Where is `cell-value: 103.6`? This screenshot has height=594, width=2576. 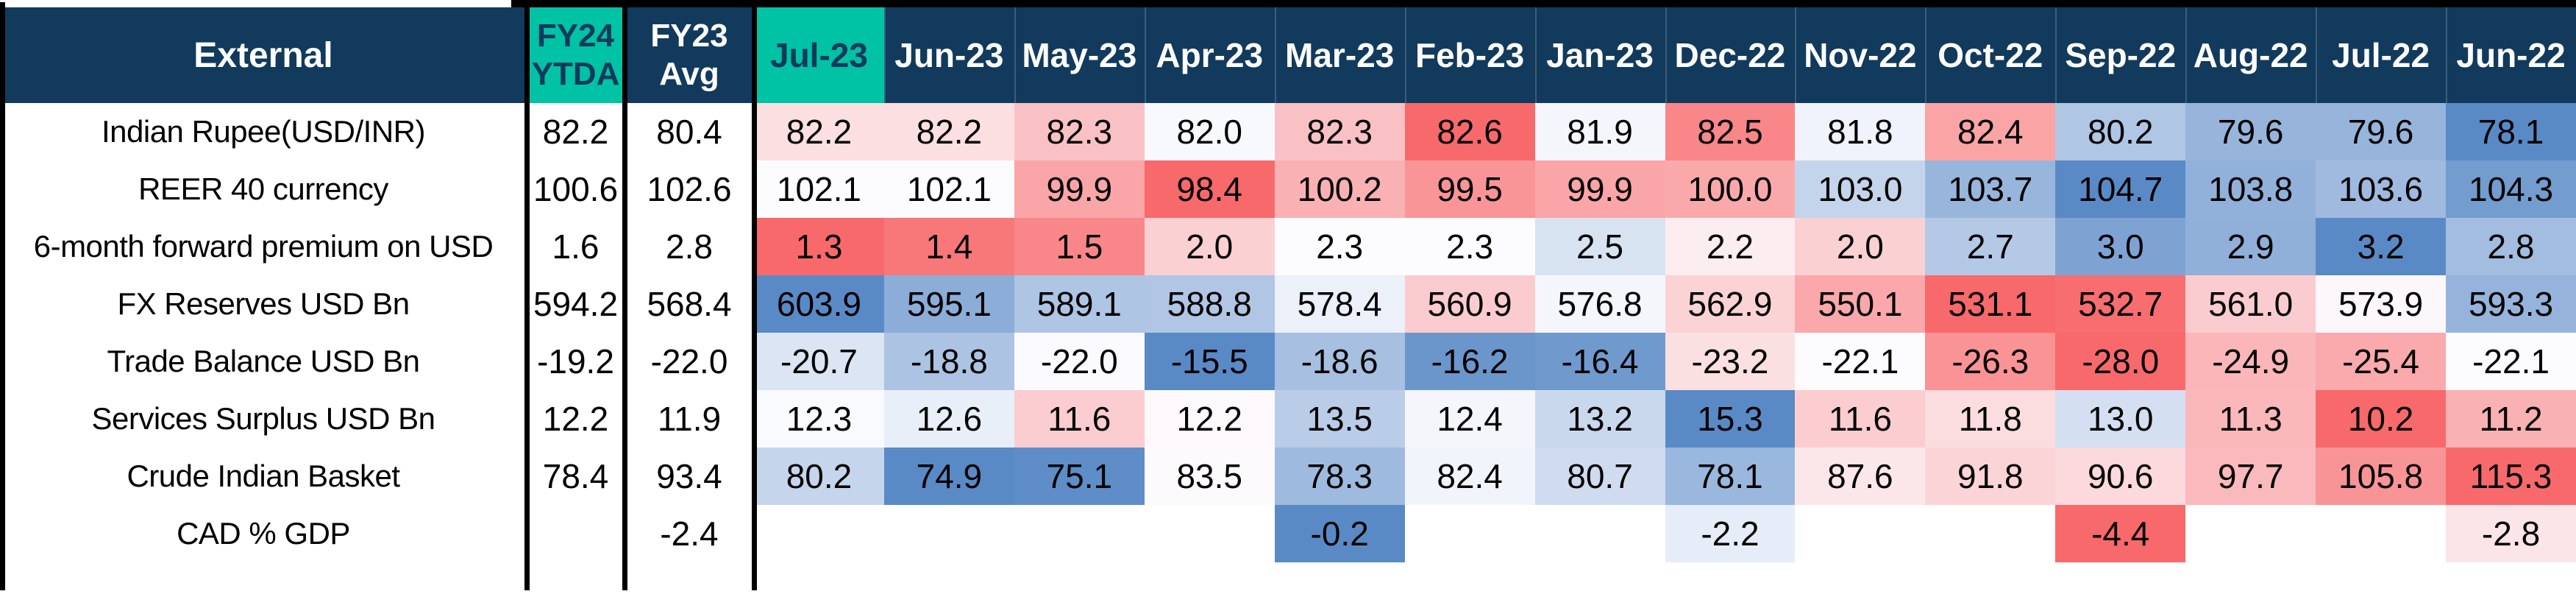
cell-value: 103.6 is located at coordinates (2381, 189).